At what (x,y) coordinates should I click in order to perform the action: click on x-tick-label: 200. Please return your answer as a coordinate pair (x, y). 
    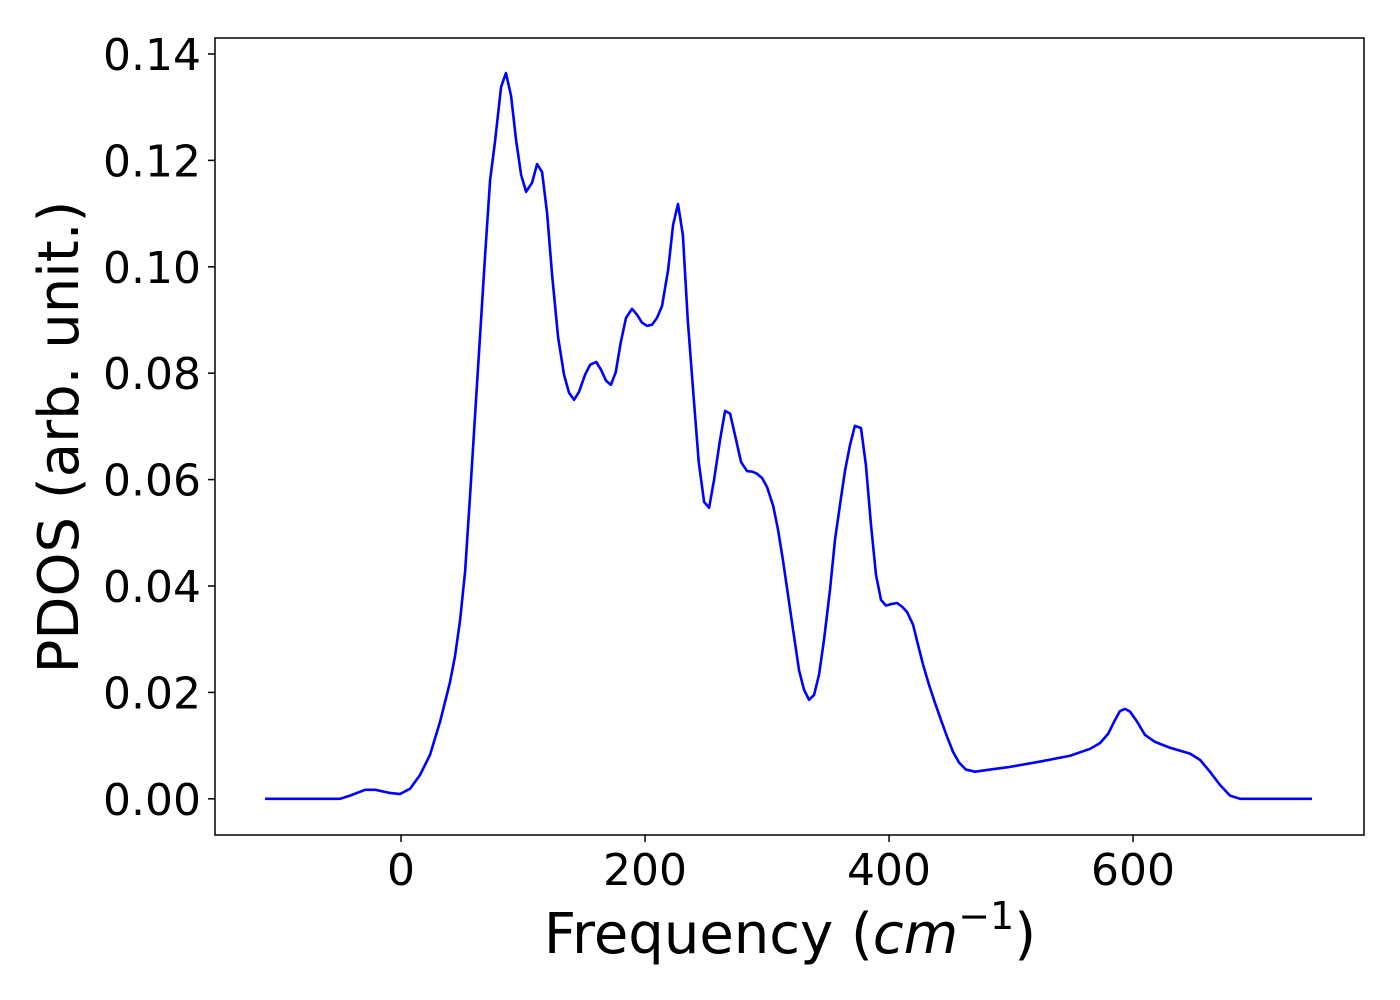
    Looking at the image, I should click on (645, 870).